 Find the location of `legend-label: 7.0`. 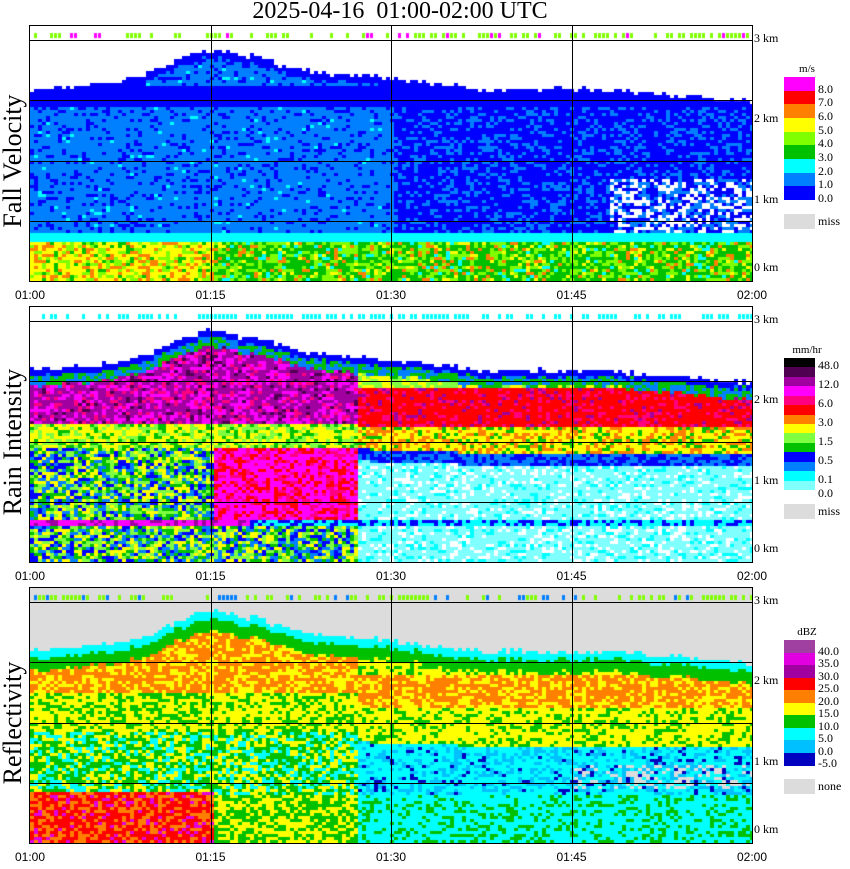

legend-label: 7.0 is located at coordinates (825, 102).